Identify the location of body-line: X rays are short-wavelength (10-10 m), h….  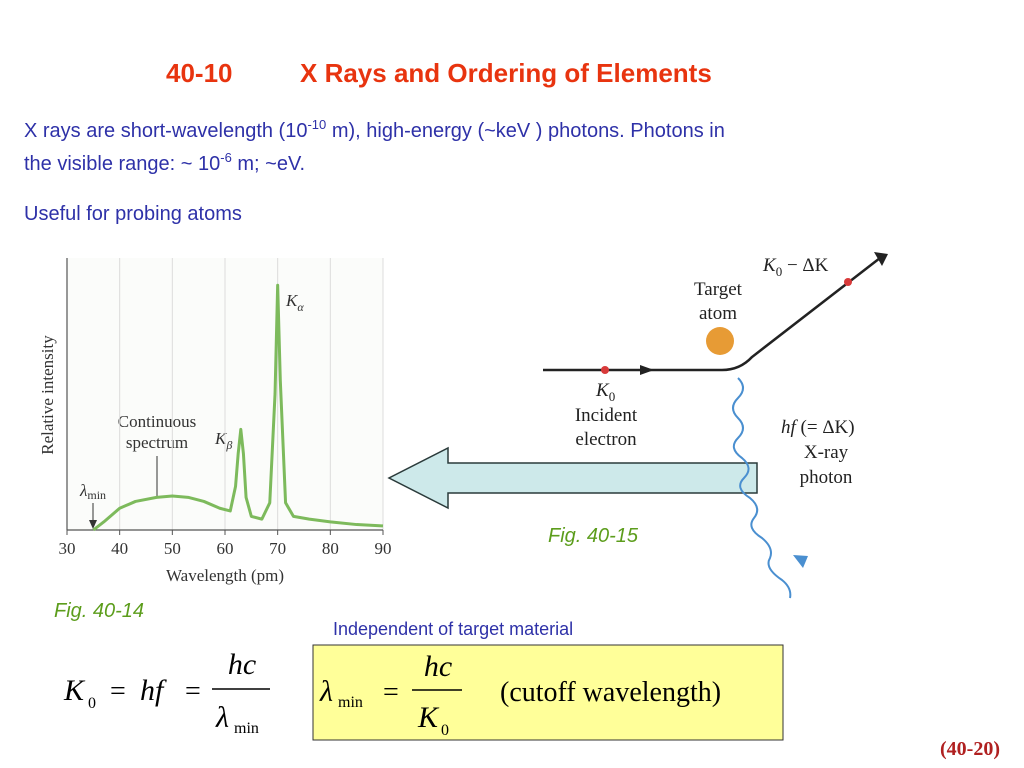
(374, 129).